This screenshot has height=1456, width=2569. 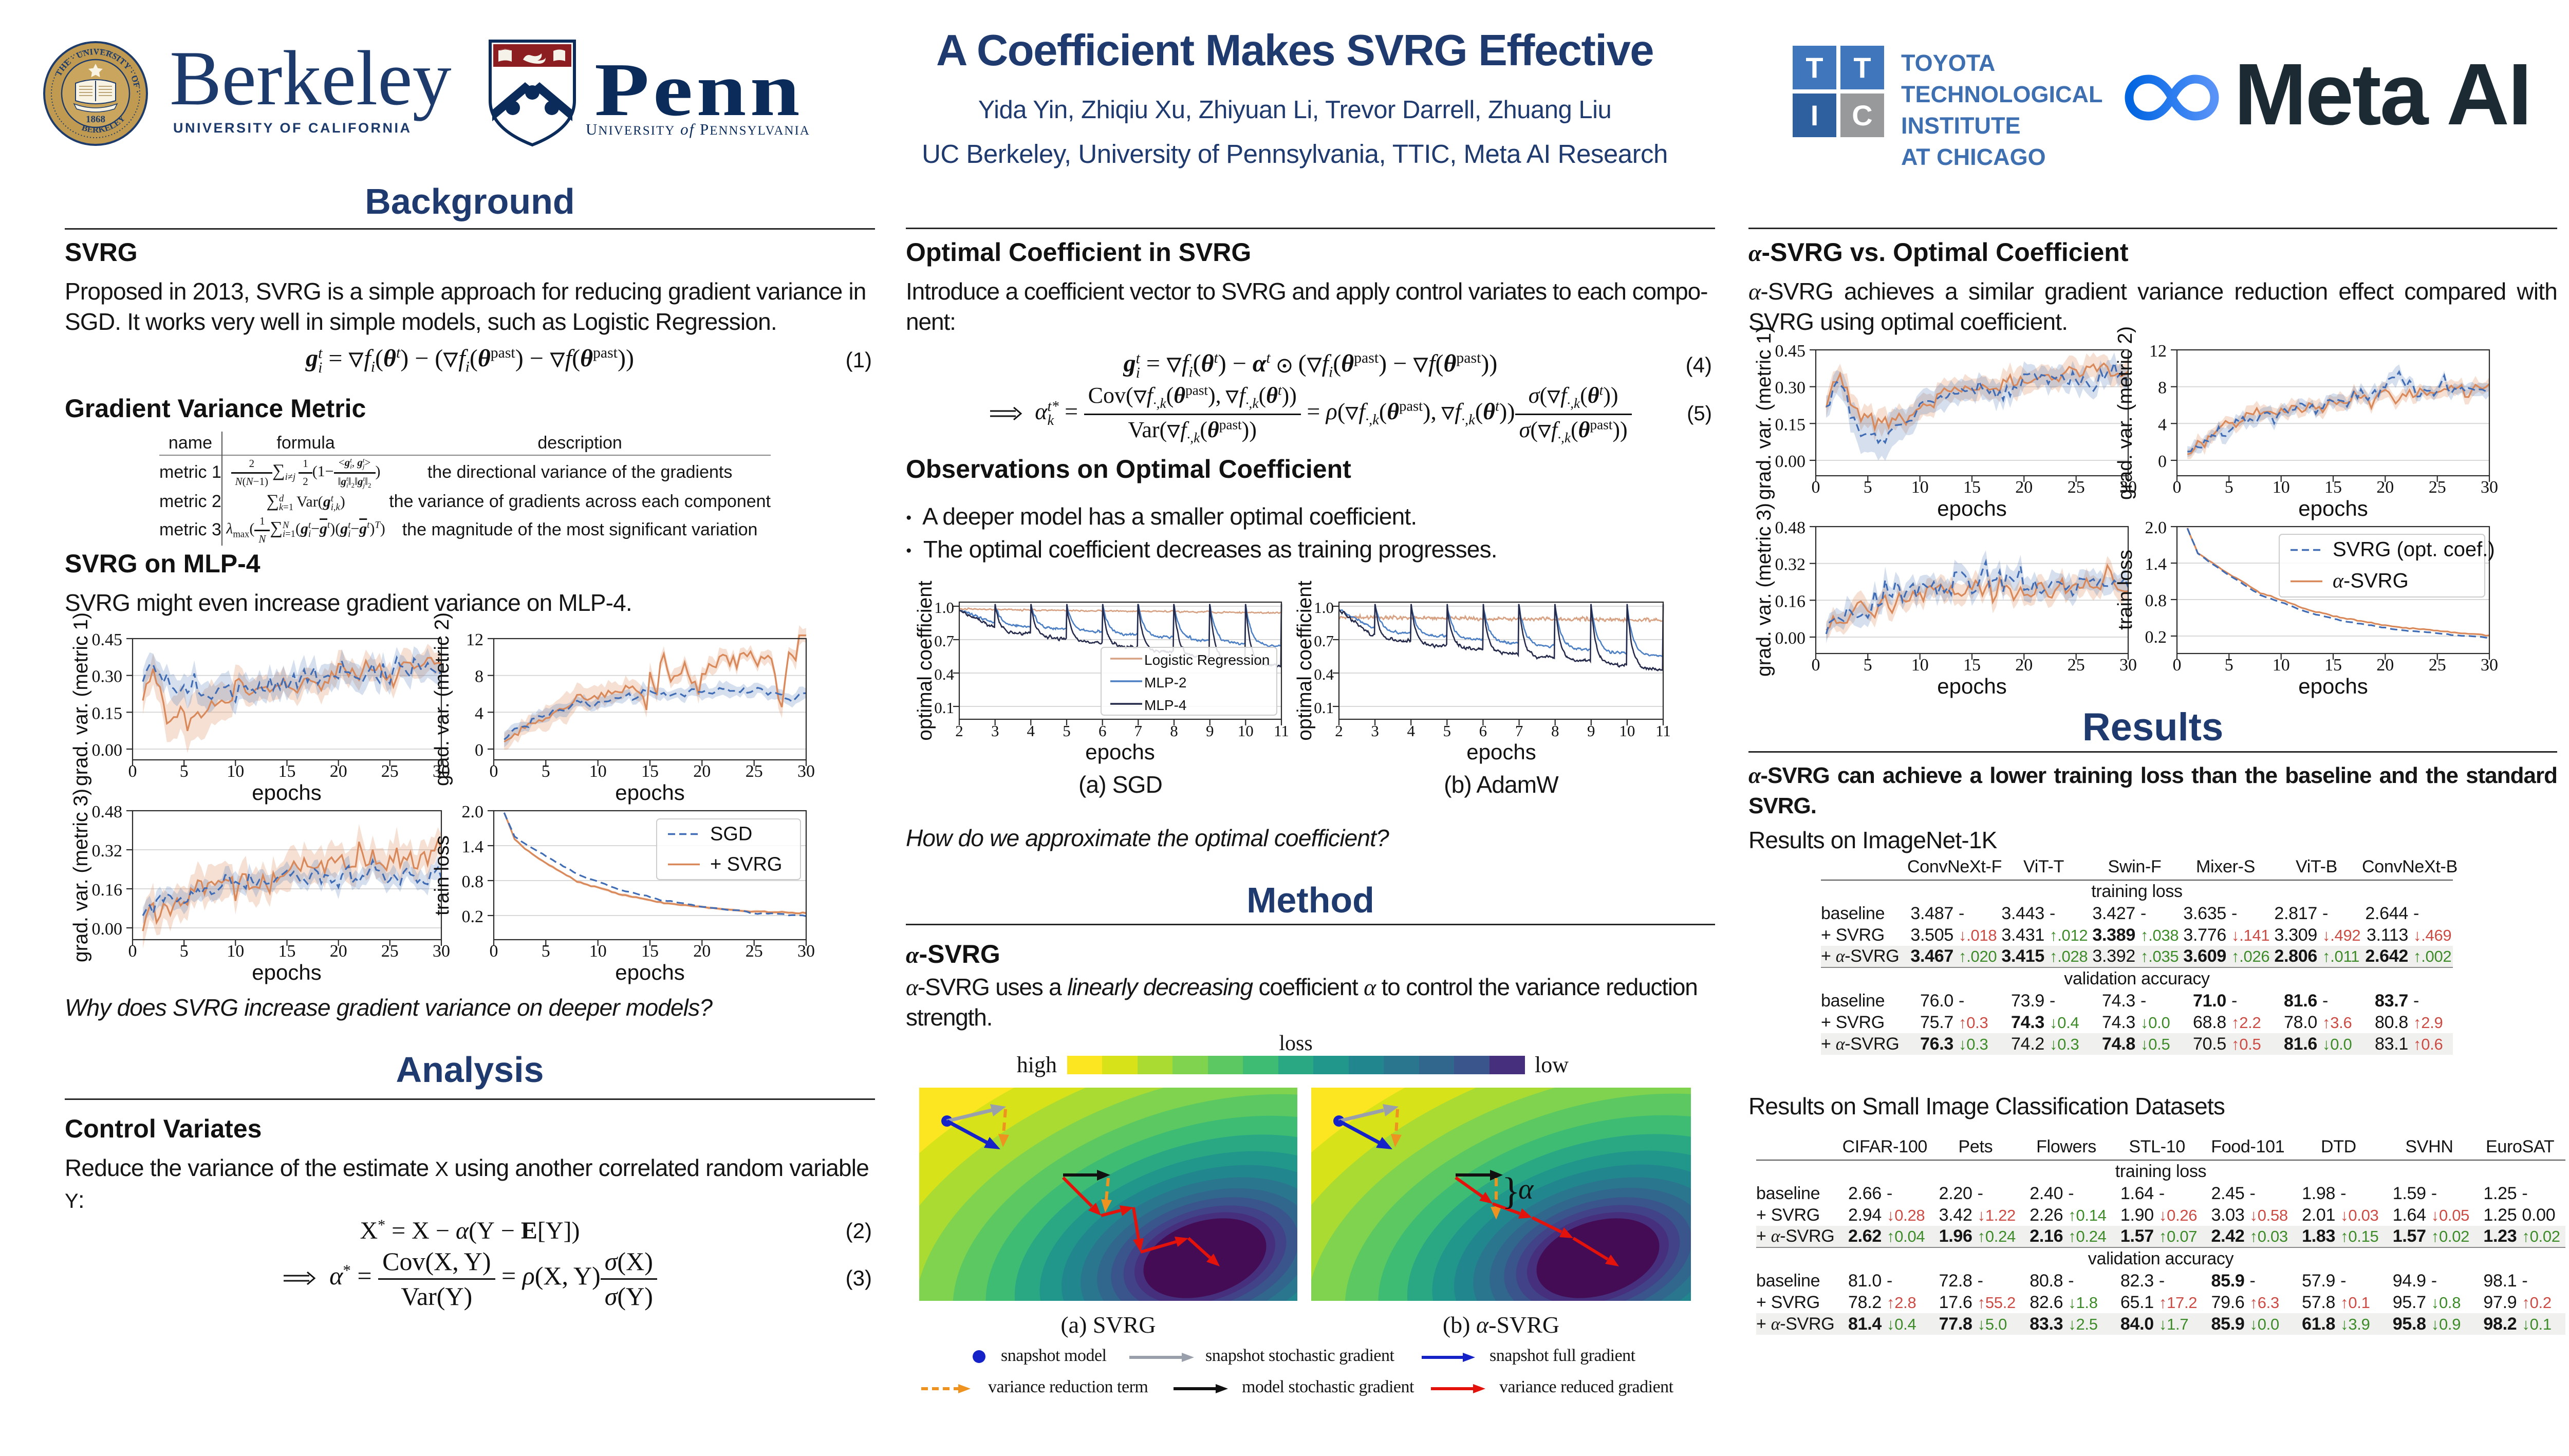 I want to click on svg-text: 0.30, so click(x=107, y=676).